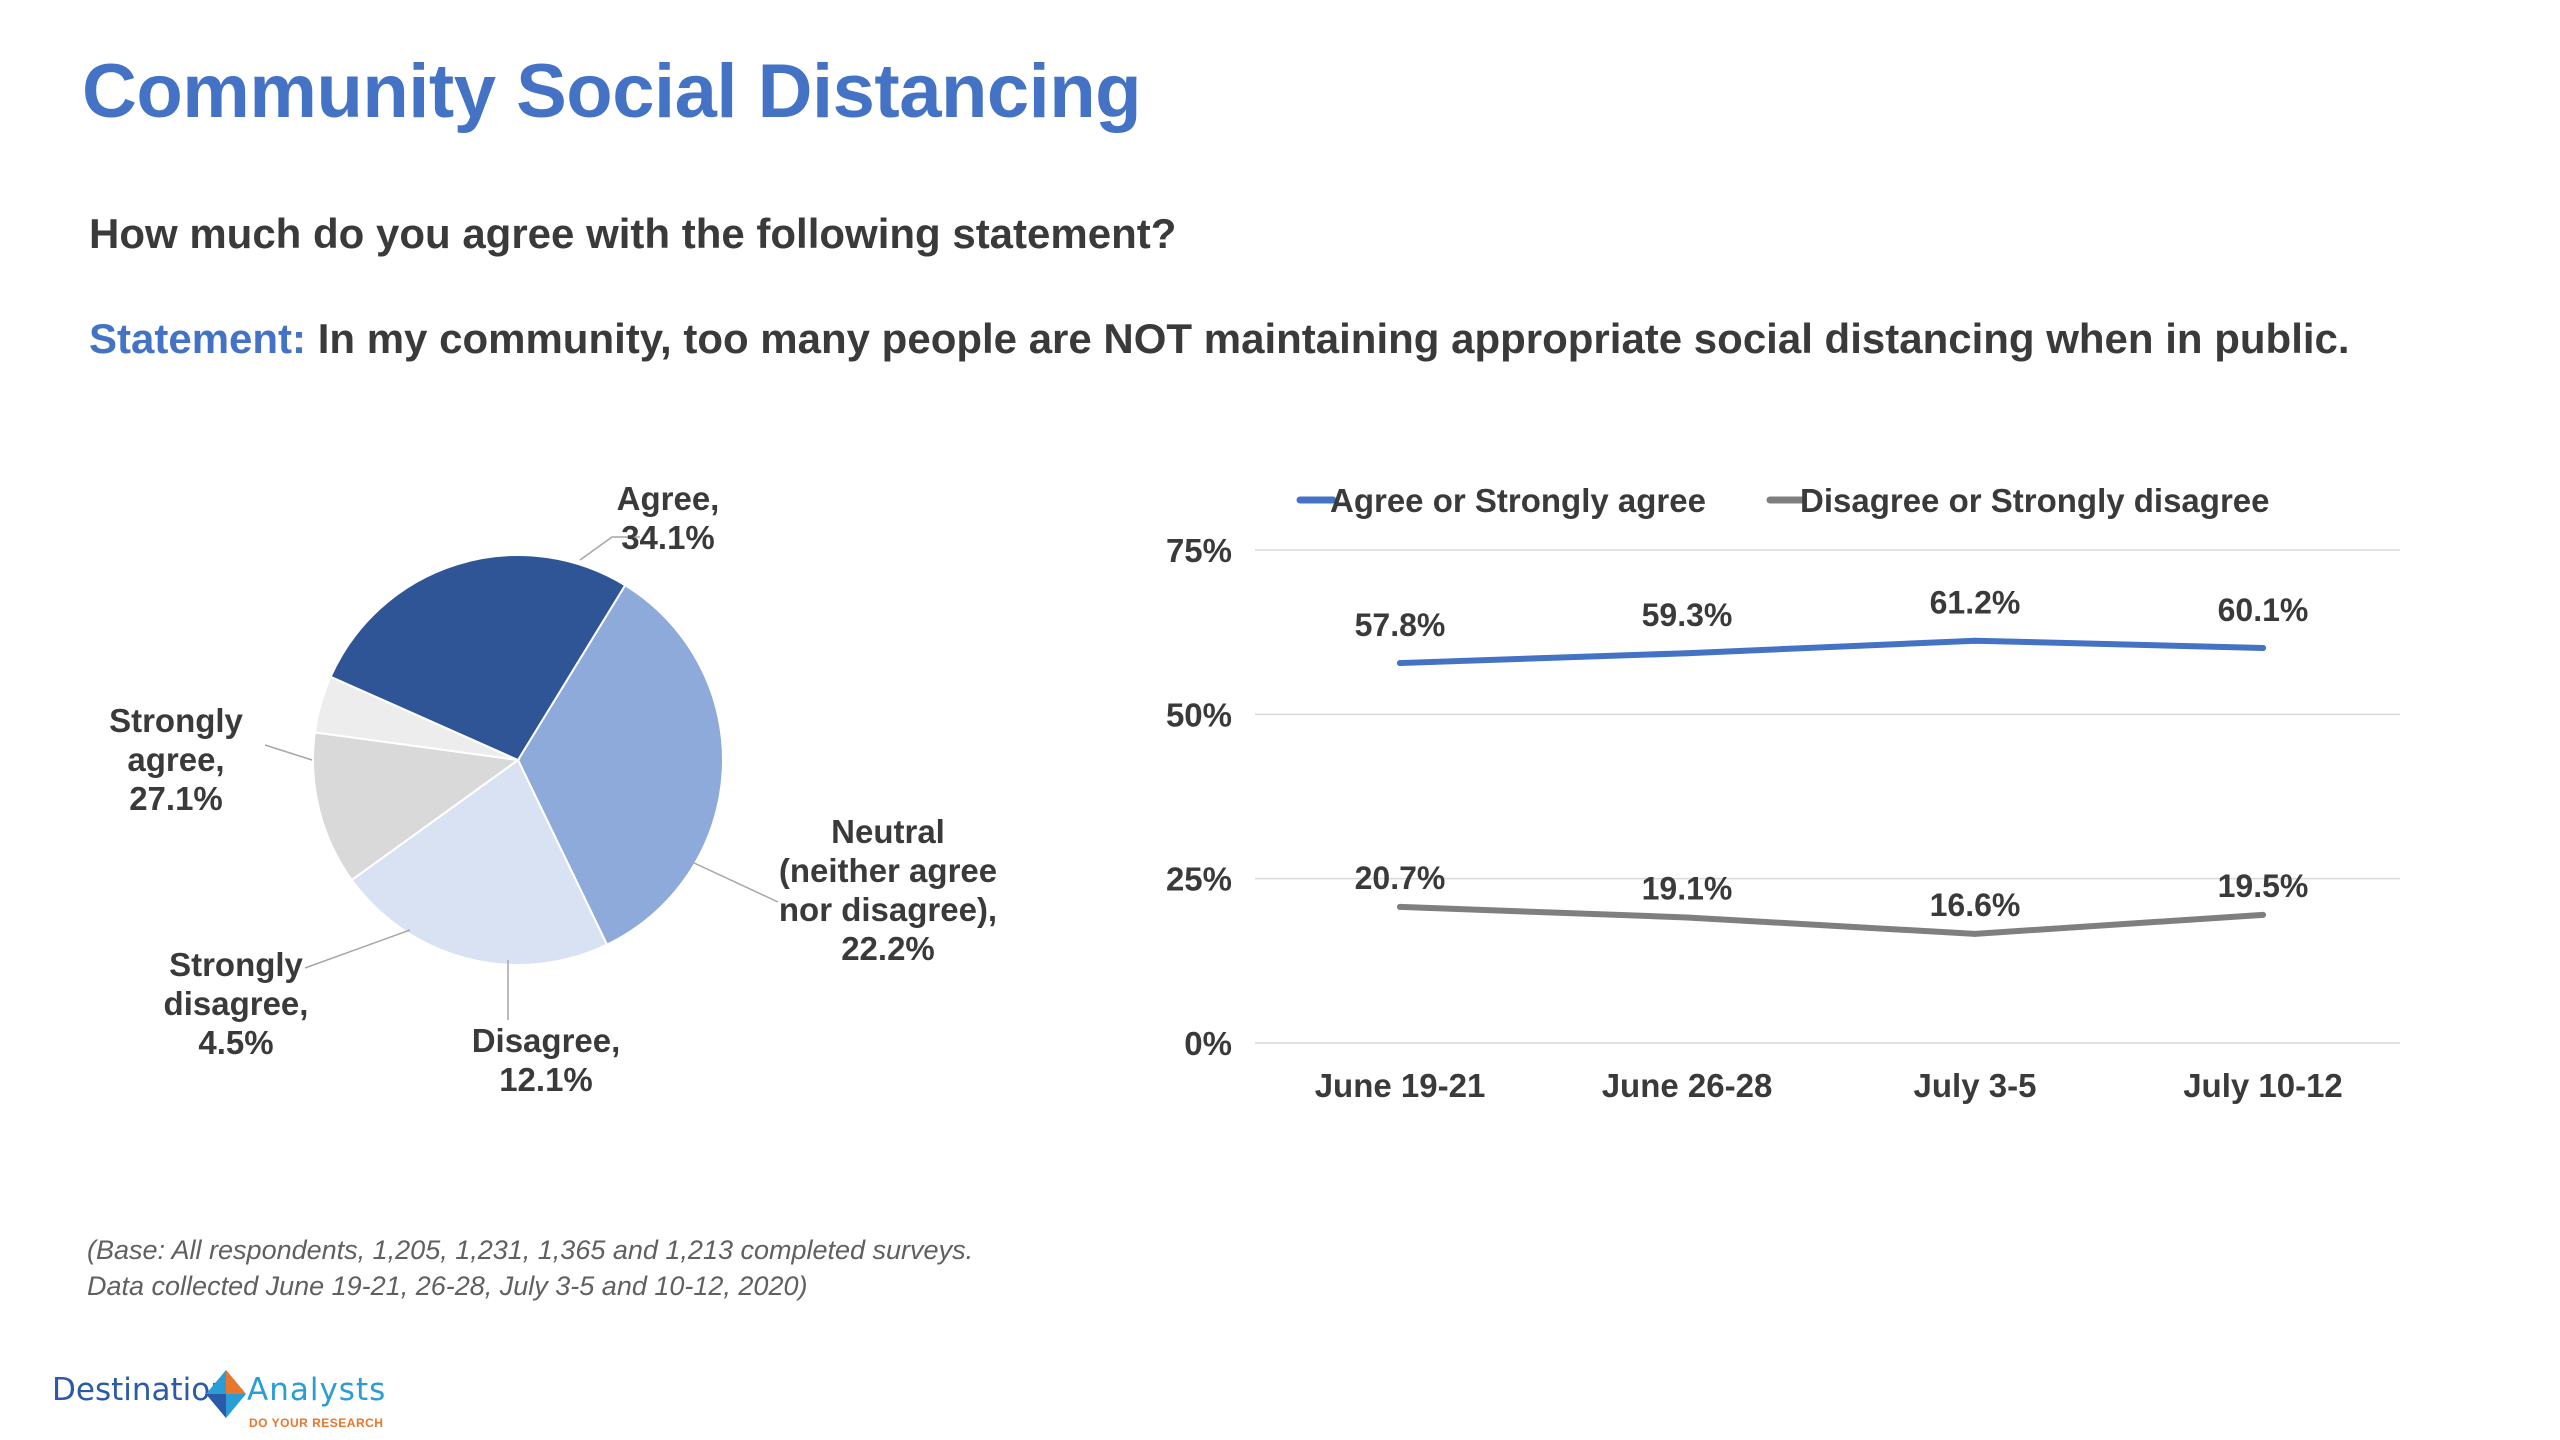  Describe the element at coordinates (1199, 550) in the screenshot. I see `y-tick-label-75: 75%` at that location.